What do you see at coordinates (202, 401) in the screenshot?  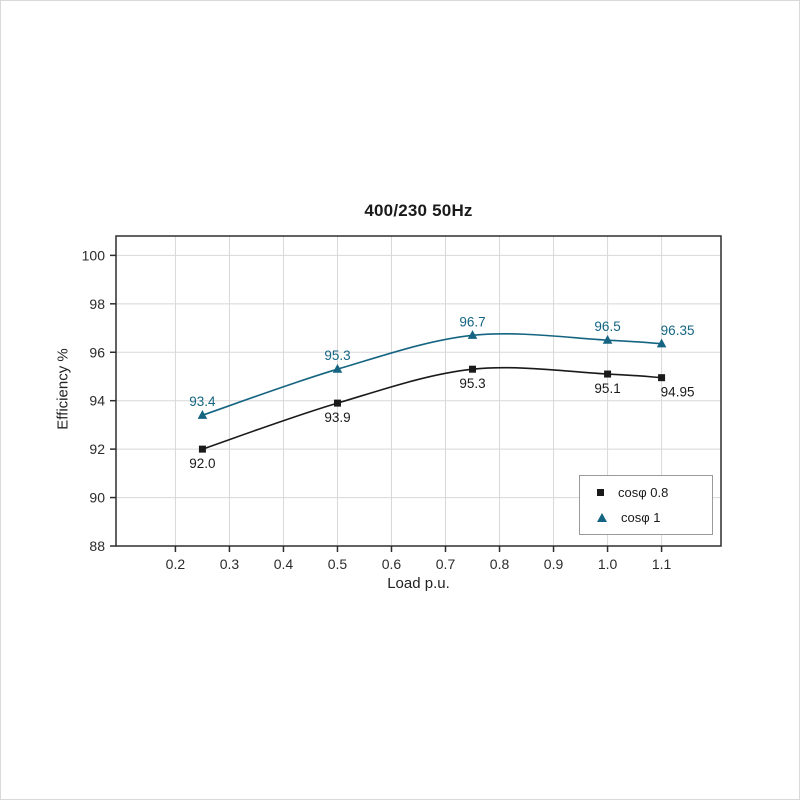 I see `svg-text: 93.4` at bounding box center [202, 401].